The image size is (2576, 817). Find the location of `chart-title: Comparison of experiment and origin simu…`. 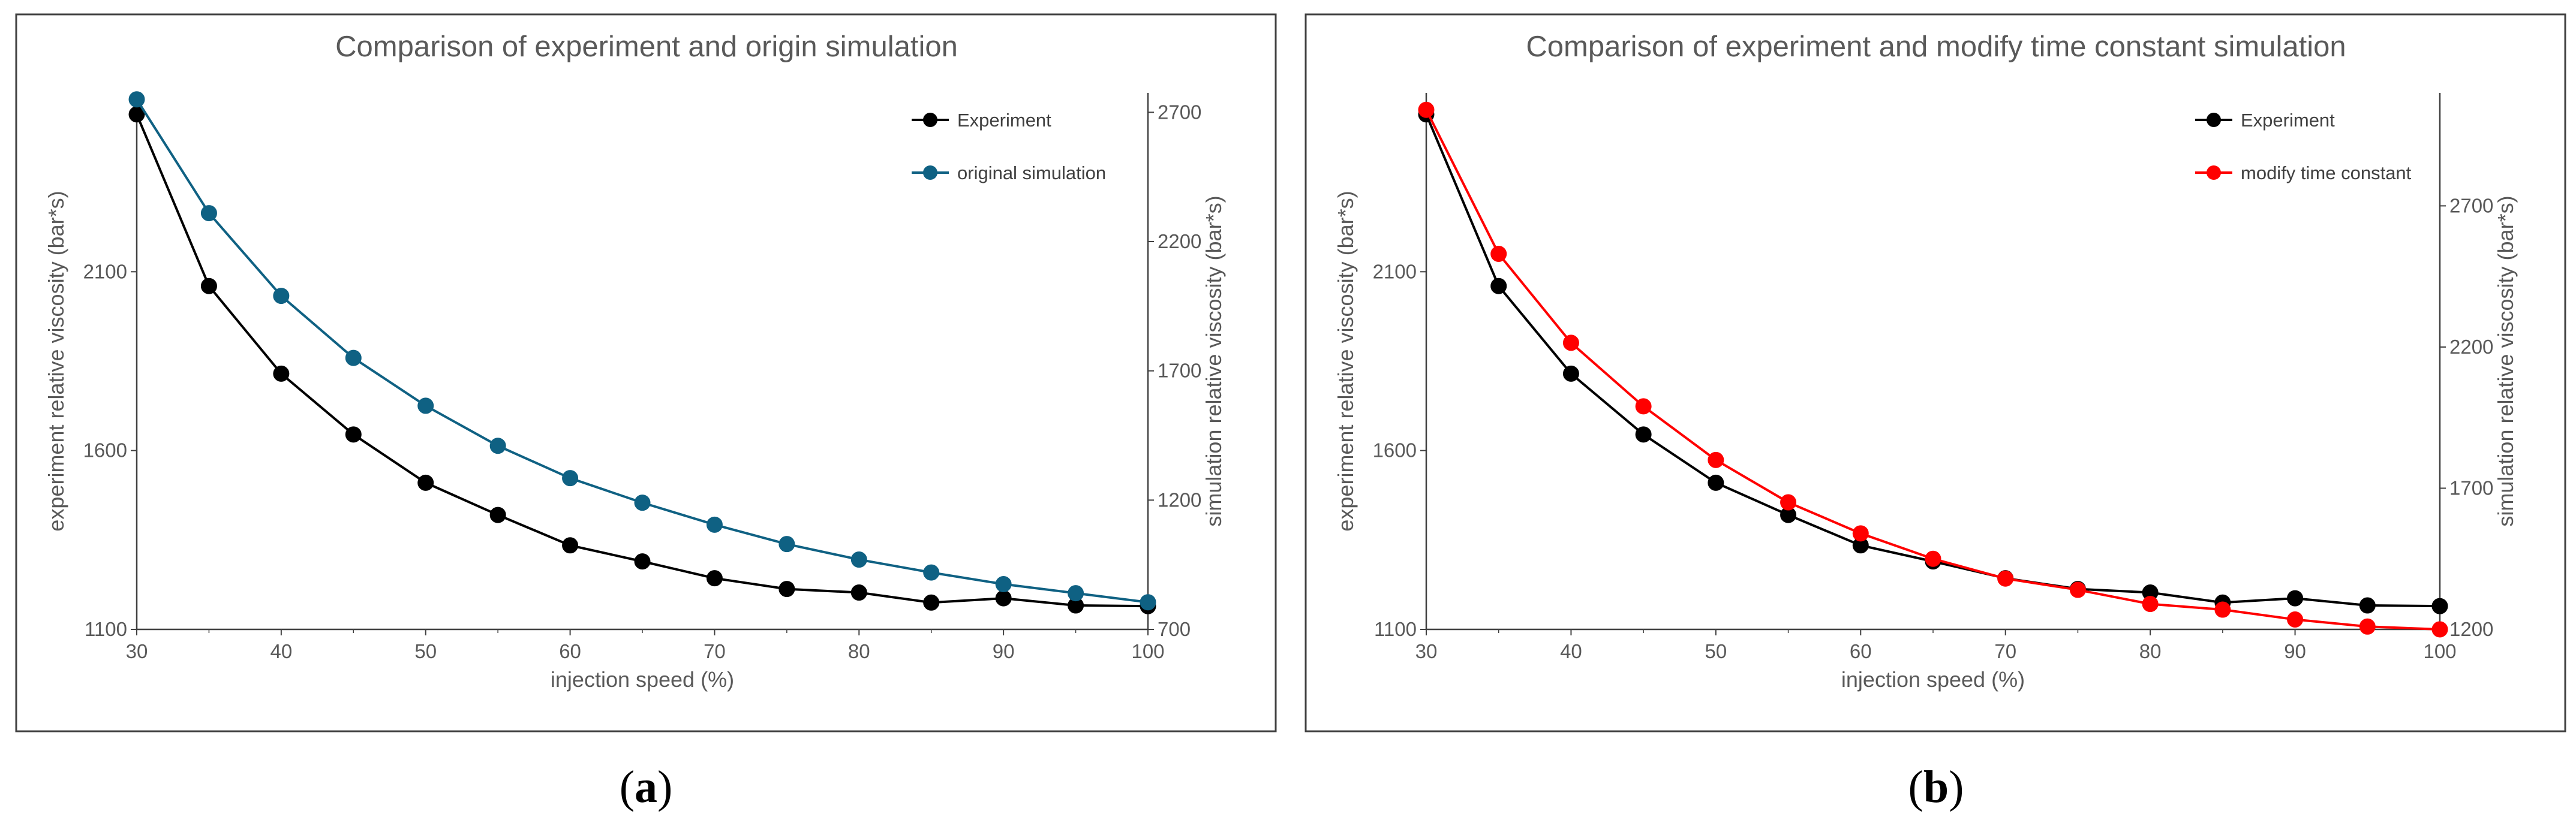

chart-title: Comparison of experiment and origin simu… is located at coordinates (646, 47).